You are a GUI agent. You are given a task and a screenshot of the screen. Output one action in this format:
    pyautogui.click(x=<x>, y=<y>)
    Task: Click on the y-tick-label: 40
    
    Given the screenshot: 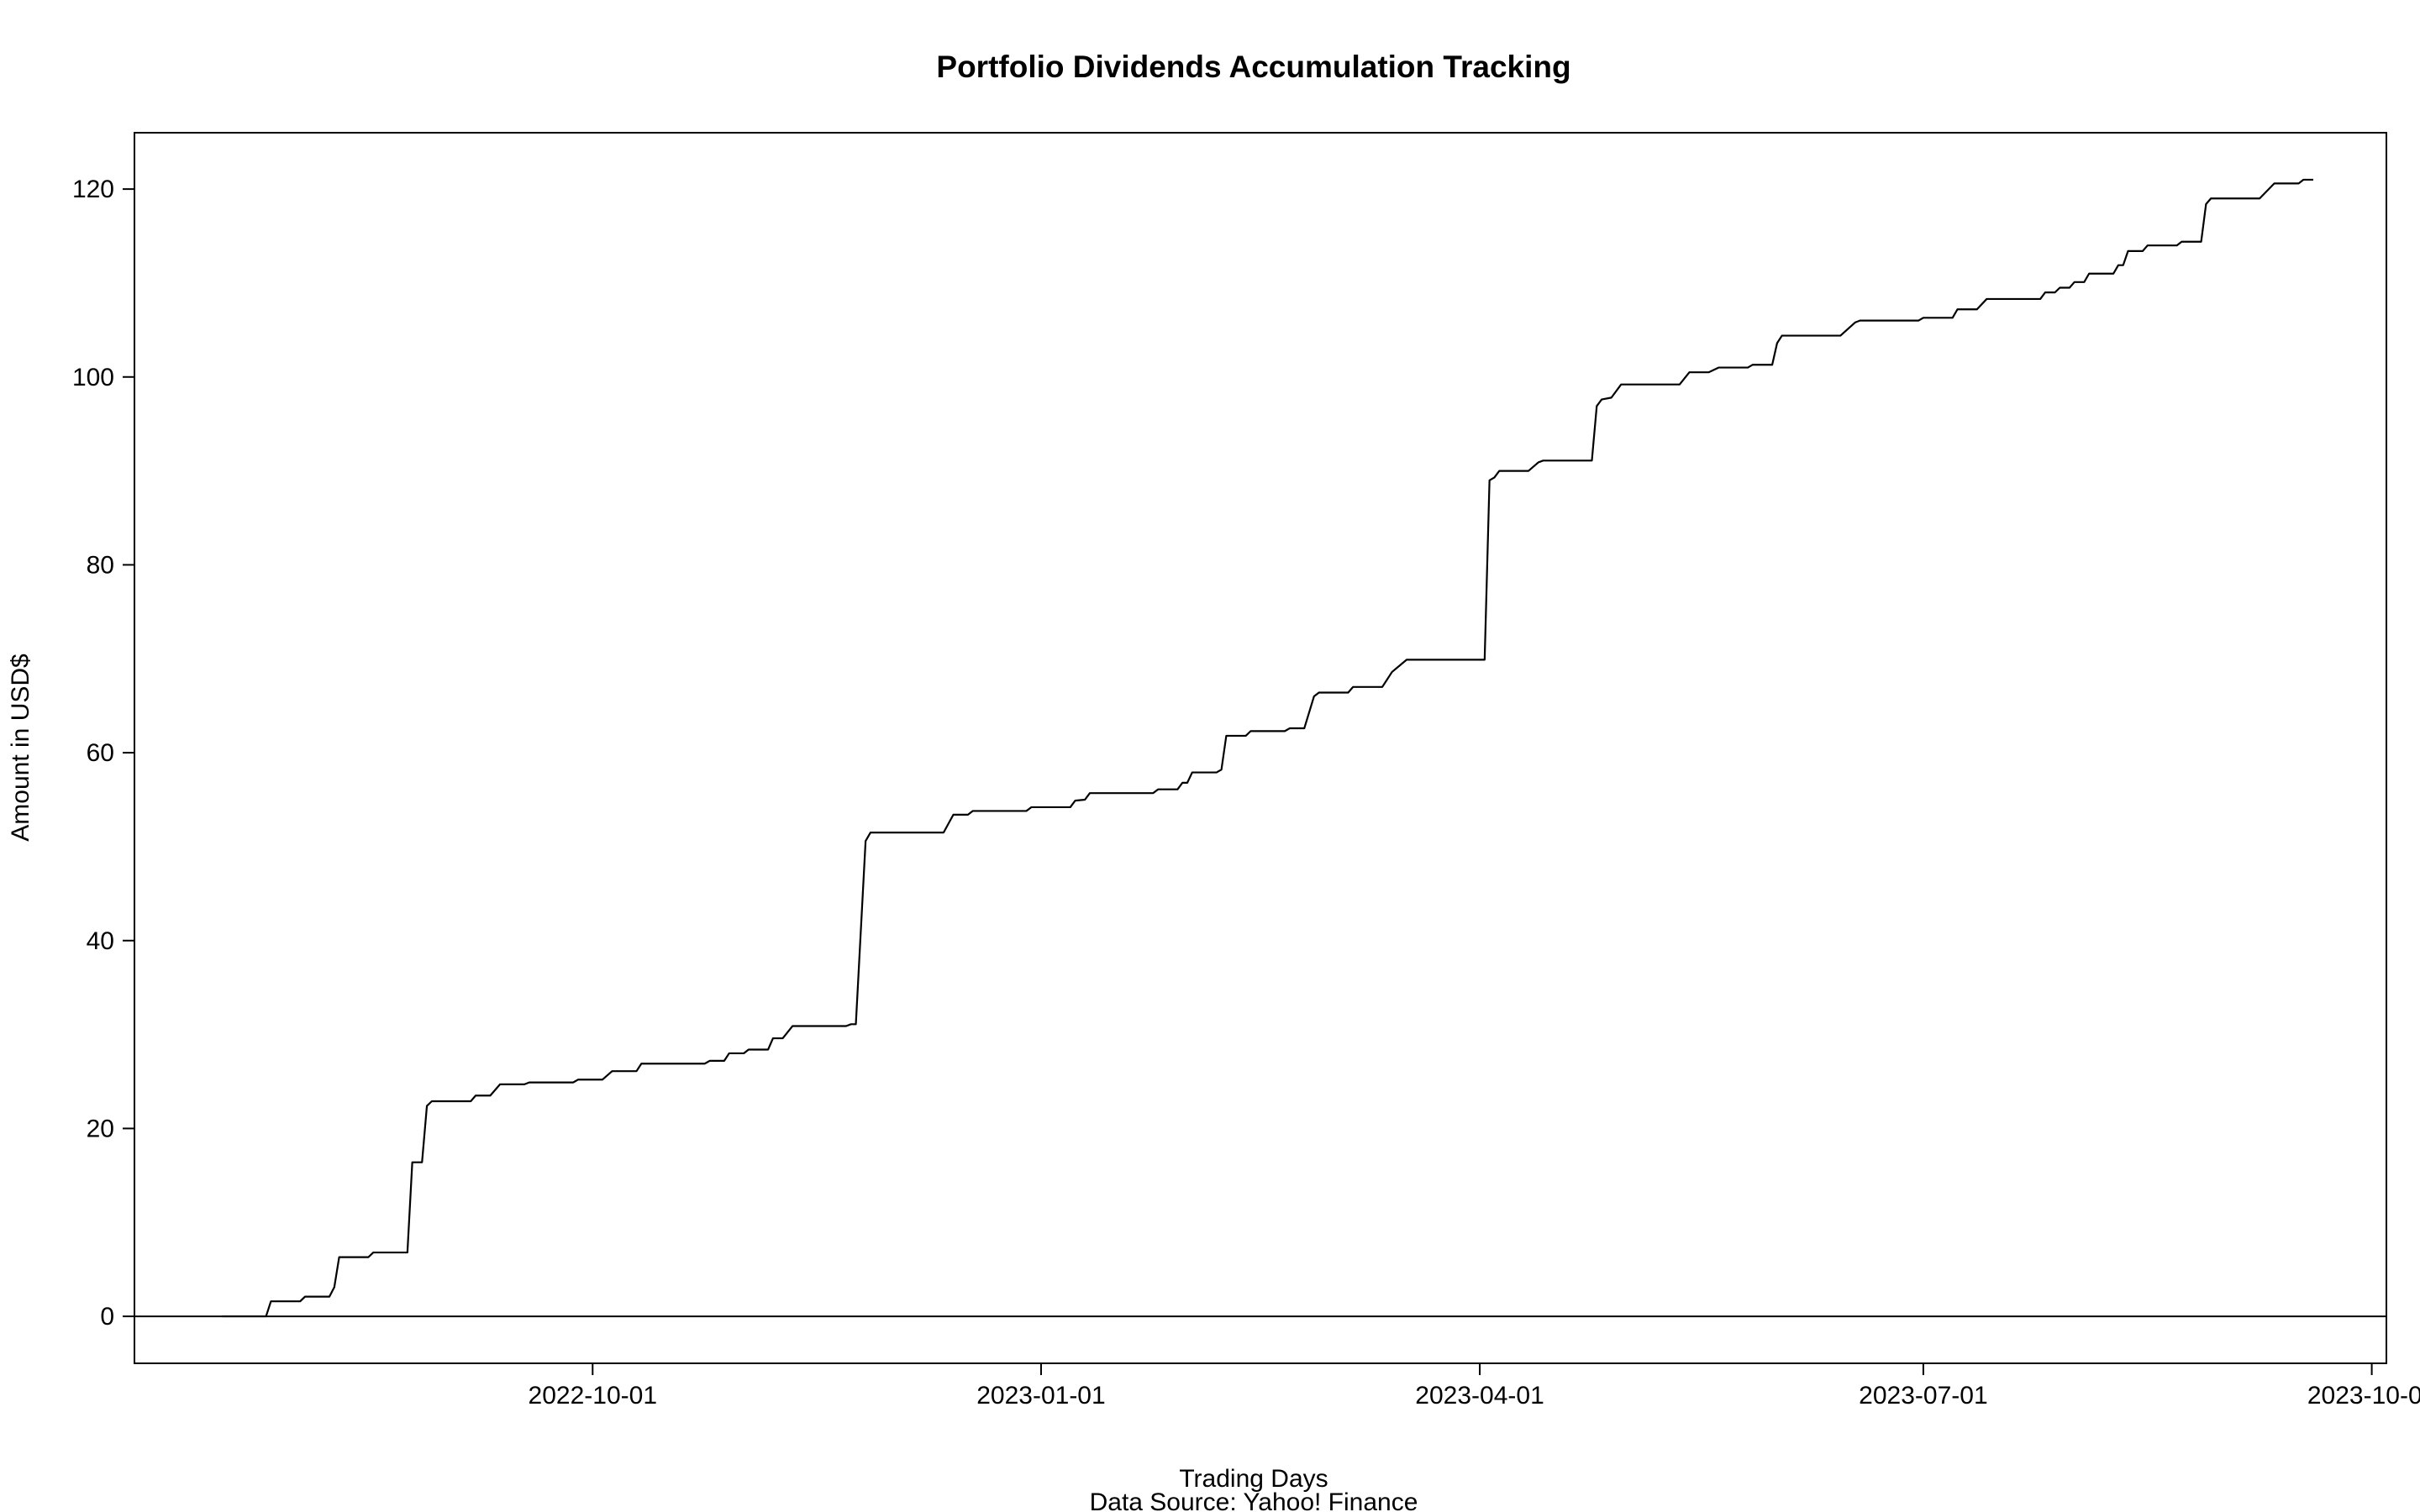 What is the action you would take?
    pyautogui.click(x=100, y=941)
    